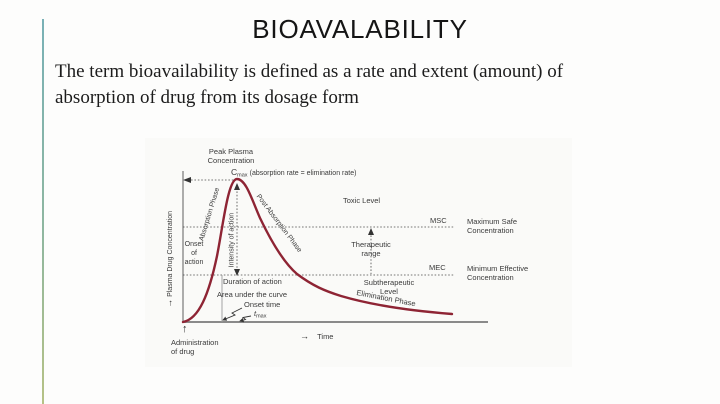  What do you see at coordinates (389, 287) in the screenshot?
I see `label-subtherapeutic-level: Subtherapeutic Level` at bounding box center [389, 287].